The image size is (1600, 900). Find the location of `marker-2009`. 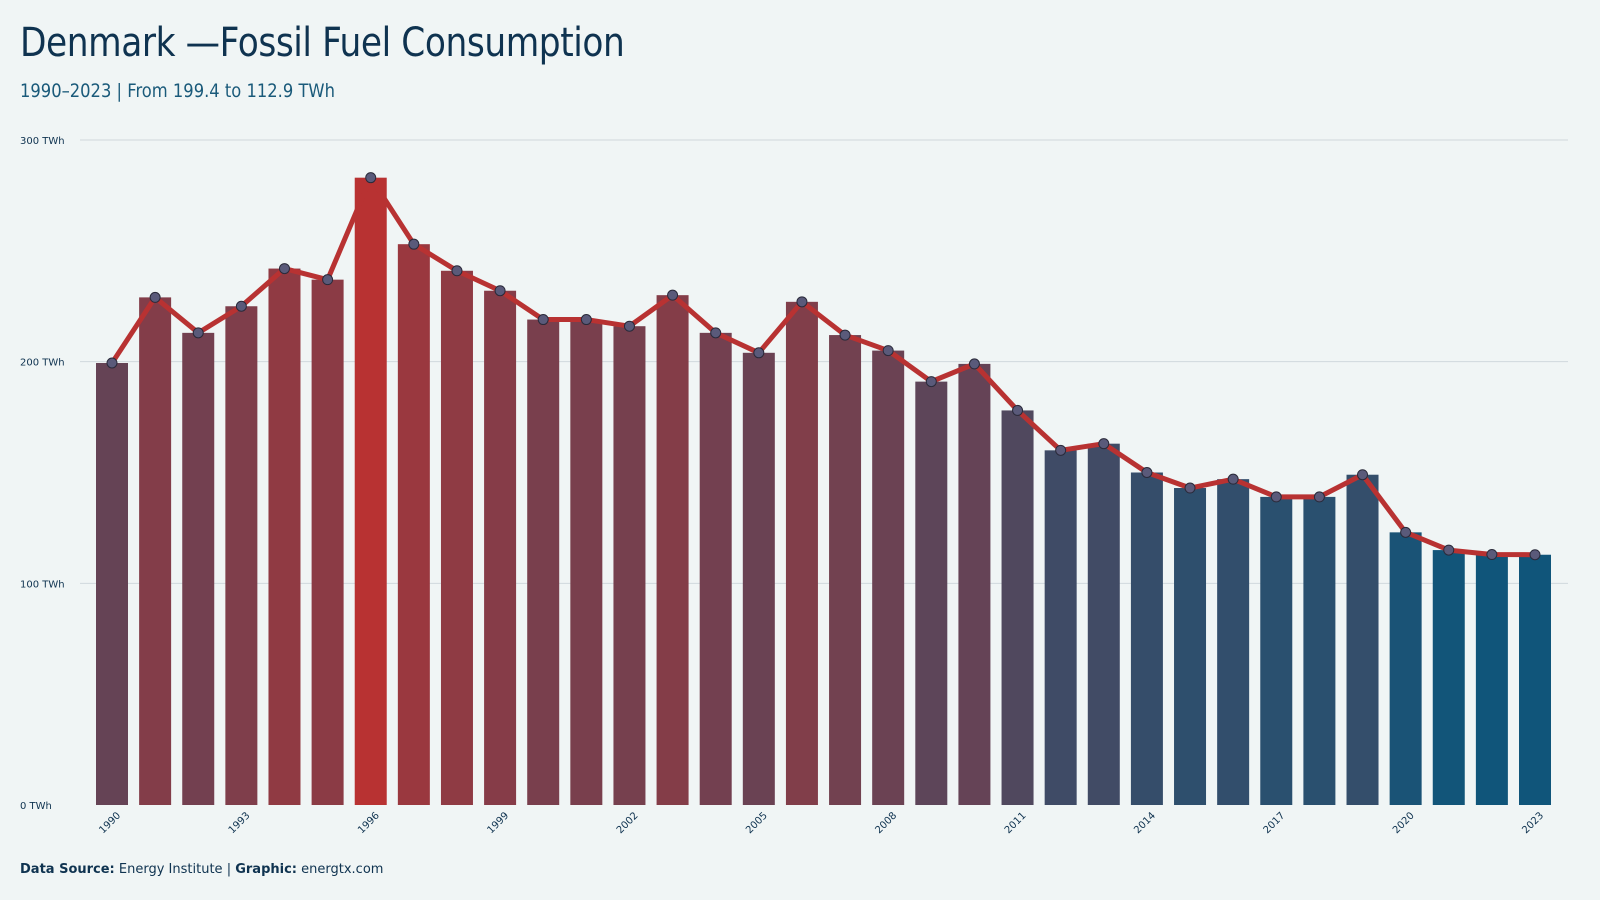

marker-2009 is located at coordinates (931, 382).